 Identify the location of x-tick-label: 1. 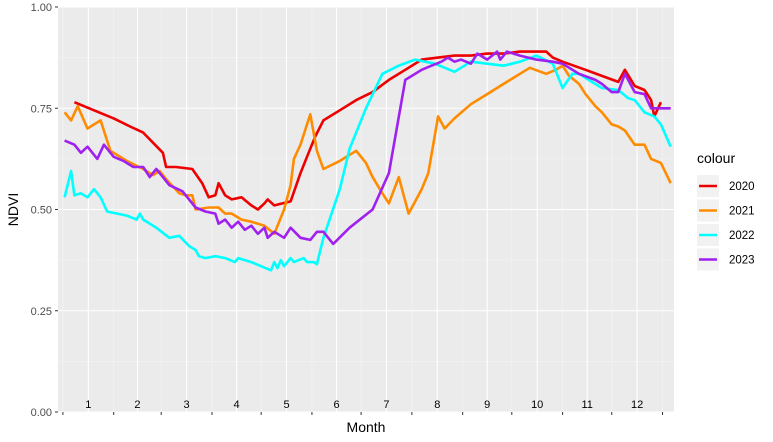
(88, 405).